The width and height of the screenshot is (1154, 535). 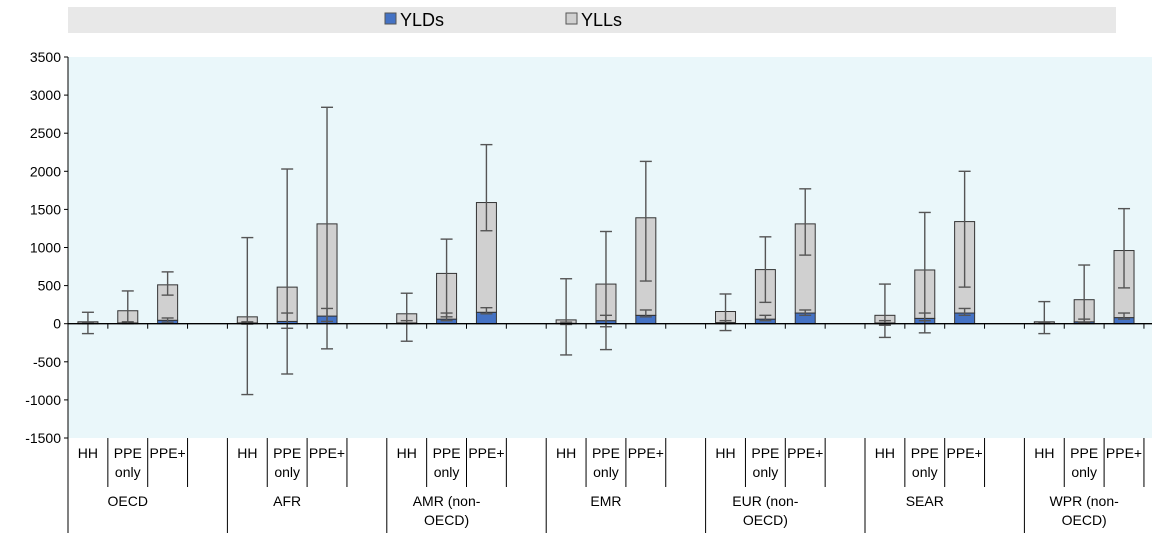 I want to click on x-group-label: EUR (non-OECD), so click(x=765, y=510).